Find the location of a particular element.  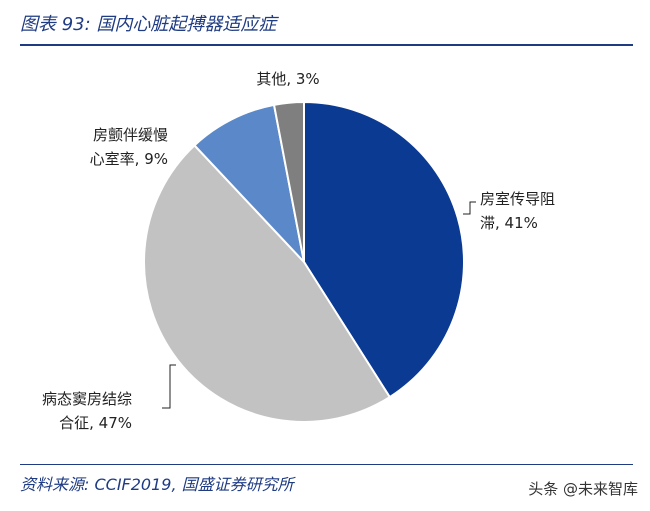

title-divider is located at coordinates (326, 45).